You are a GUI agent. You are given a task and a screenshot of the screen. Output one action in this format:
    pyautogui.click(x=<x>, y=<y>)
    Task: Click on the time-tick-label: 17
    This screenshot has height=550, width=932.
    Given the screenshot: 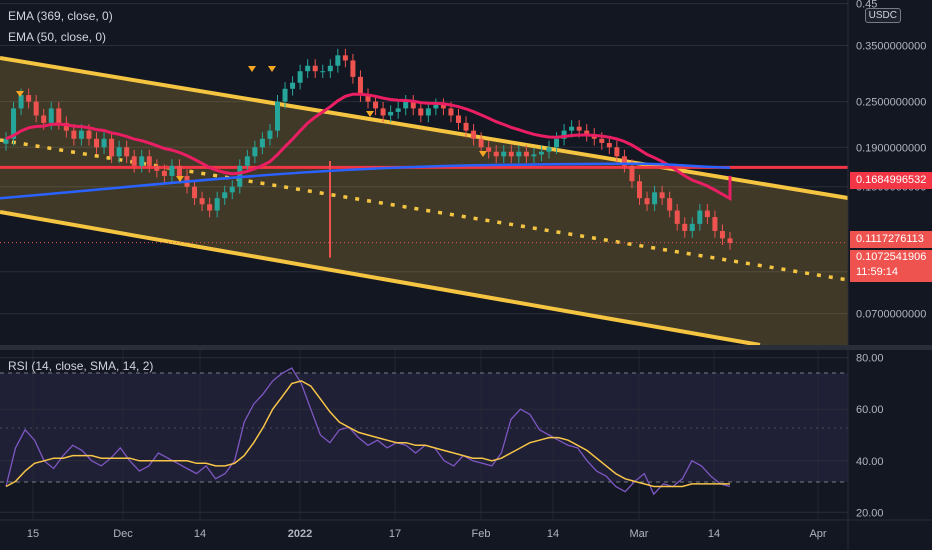 What is the action you would take?
    pyautogui.click(x=395, y=534)
    